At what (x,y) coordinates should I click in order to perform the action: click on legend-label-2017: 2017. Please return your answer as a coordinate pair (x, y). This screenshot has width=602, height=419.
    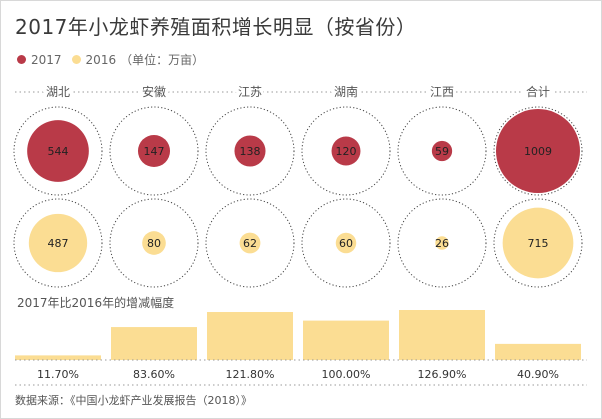
    Looking at the image, I should click on (46, 59).